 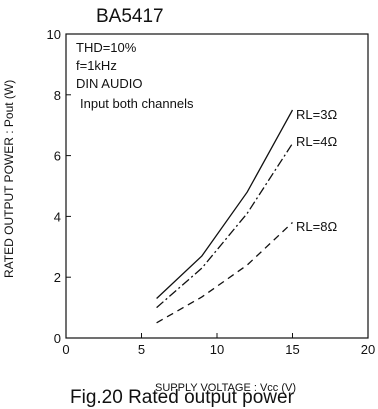 What do you see at coordinates (109, 83) in the screenshot?
I see `annotation-line: DIN AUDIO` at bounding box center [109, 83].